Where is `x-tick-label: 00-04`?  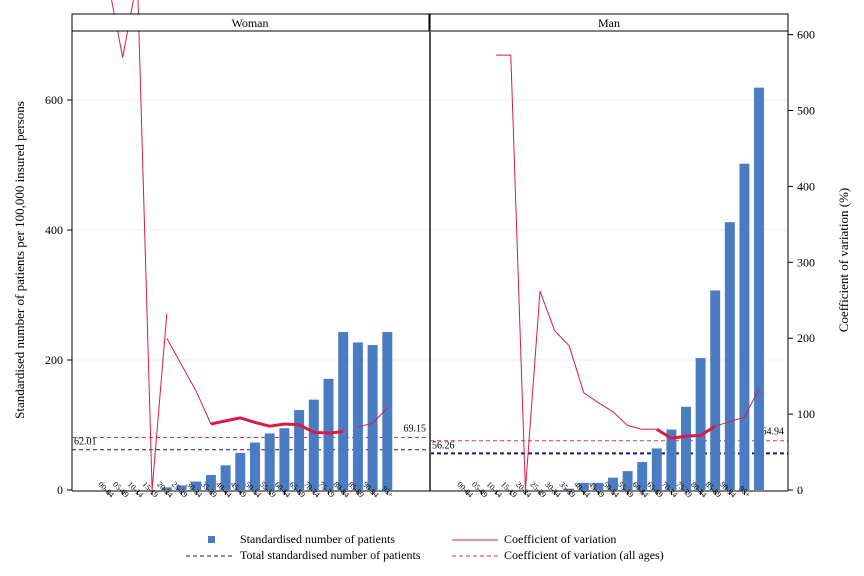 x-tick-label: 00-04 is located at coordinates (106, 490).